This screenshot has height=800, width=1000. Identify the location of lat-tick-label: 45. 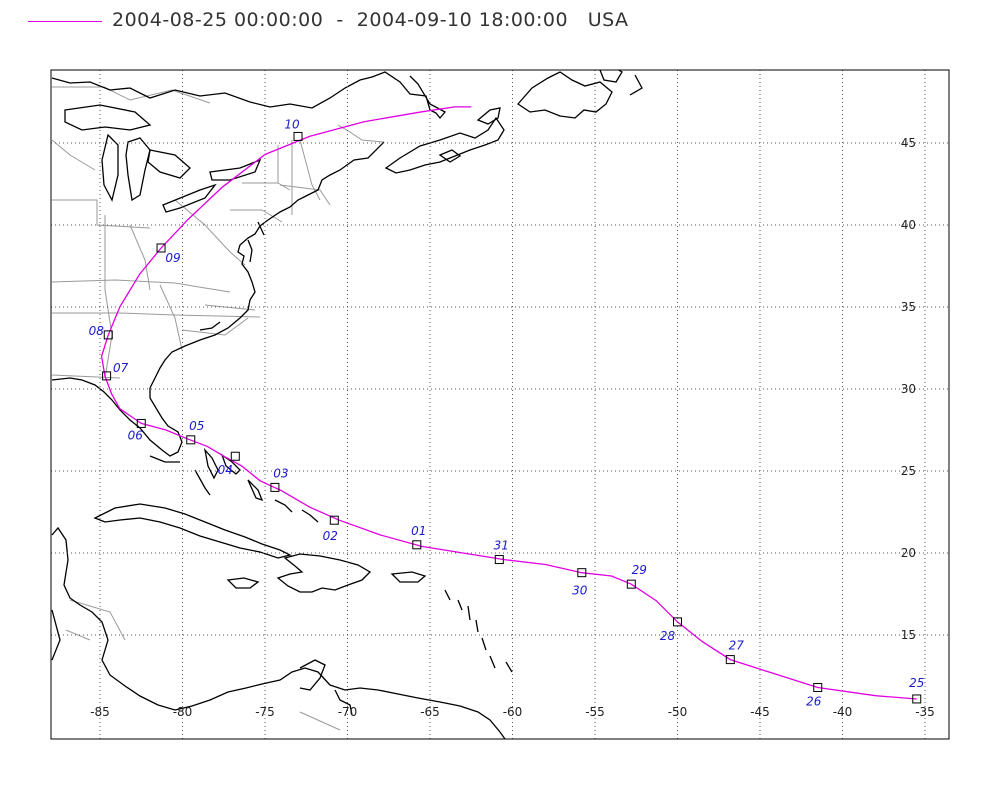
(908, 143).